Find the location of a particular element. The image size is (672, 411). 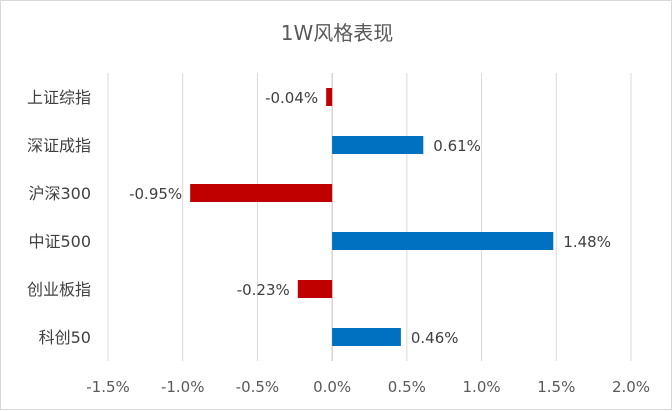

category-label-3: 中证500 is located at coordinates (59, 241).